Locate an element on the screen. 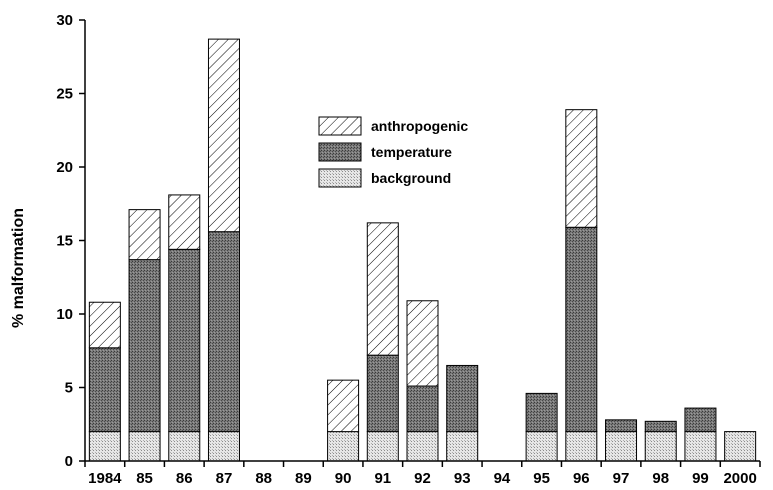  bar-temperature-1984 is located at coordinates (104, 390).